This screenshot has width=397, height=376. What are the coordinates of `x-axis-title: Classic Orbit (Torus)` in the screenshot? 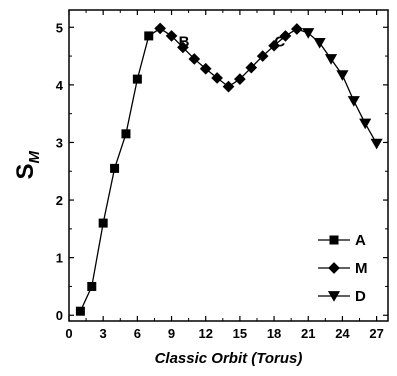 It's located at (229, 358).